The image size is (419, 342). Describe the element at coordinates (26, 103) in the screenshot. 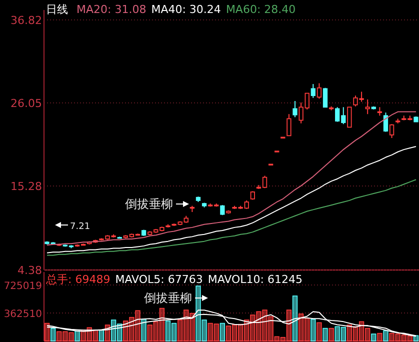

I see `y-tick-label: 26.05` at that location.